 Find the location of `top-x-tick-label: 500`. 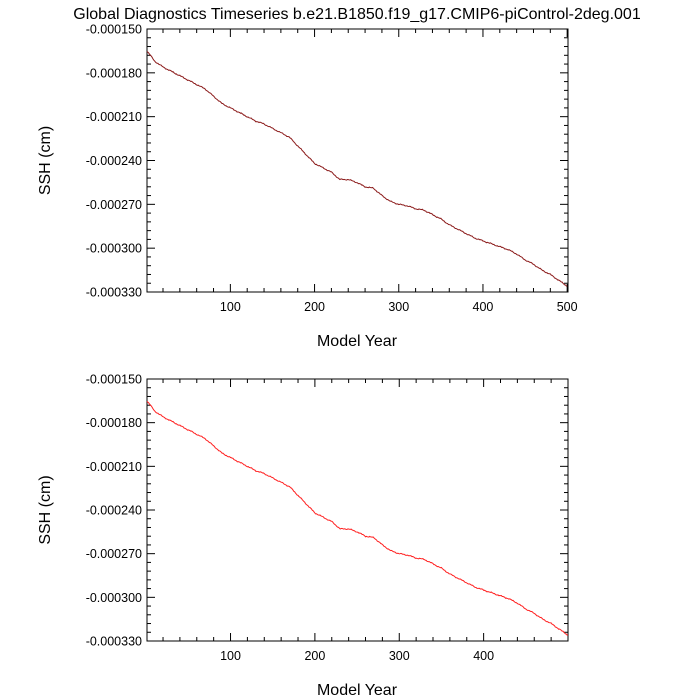

top-x-tick-label: 500 is located at coordinates (567, 307).